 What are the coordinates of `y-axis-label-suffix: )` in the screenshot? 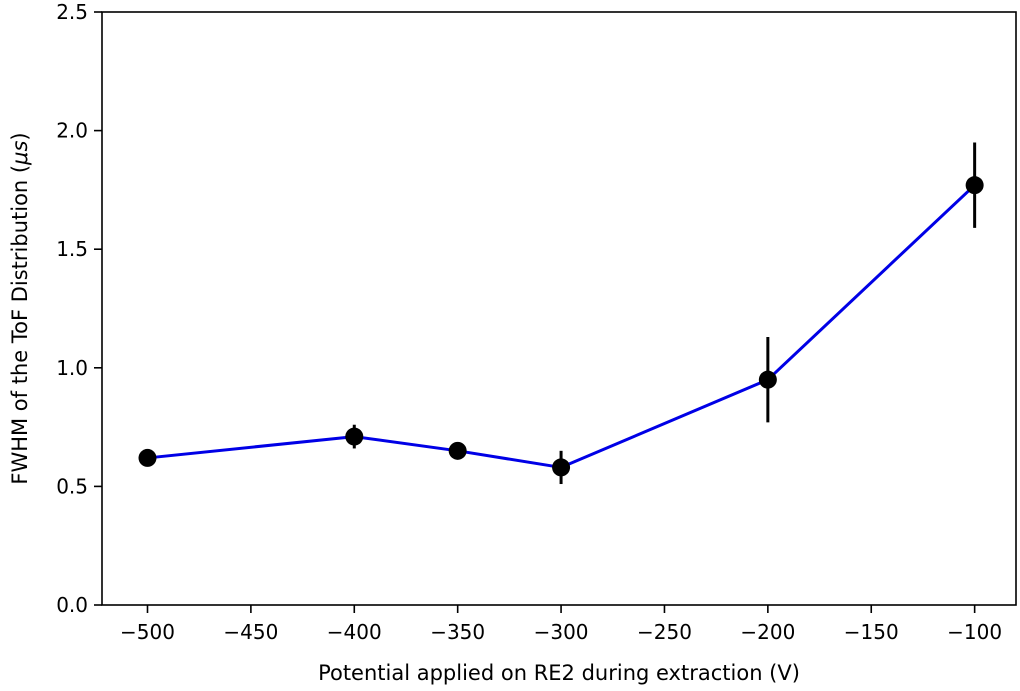 It's located at (20, 136).